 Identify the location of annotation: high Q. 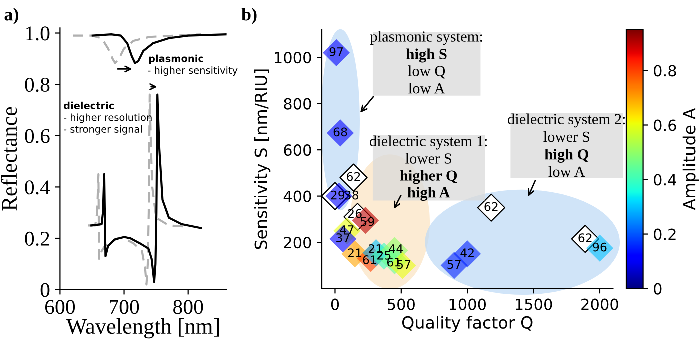
(566, 155).